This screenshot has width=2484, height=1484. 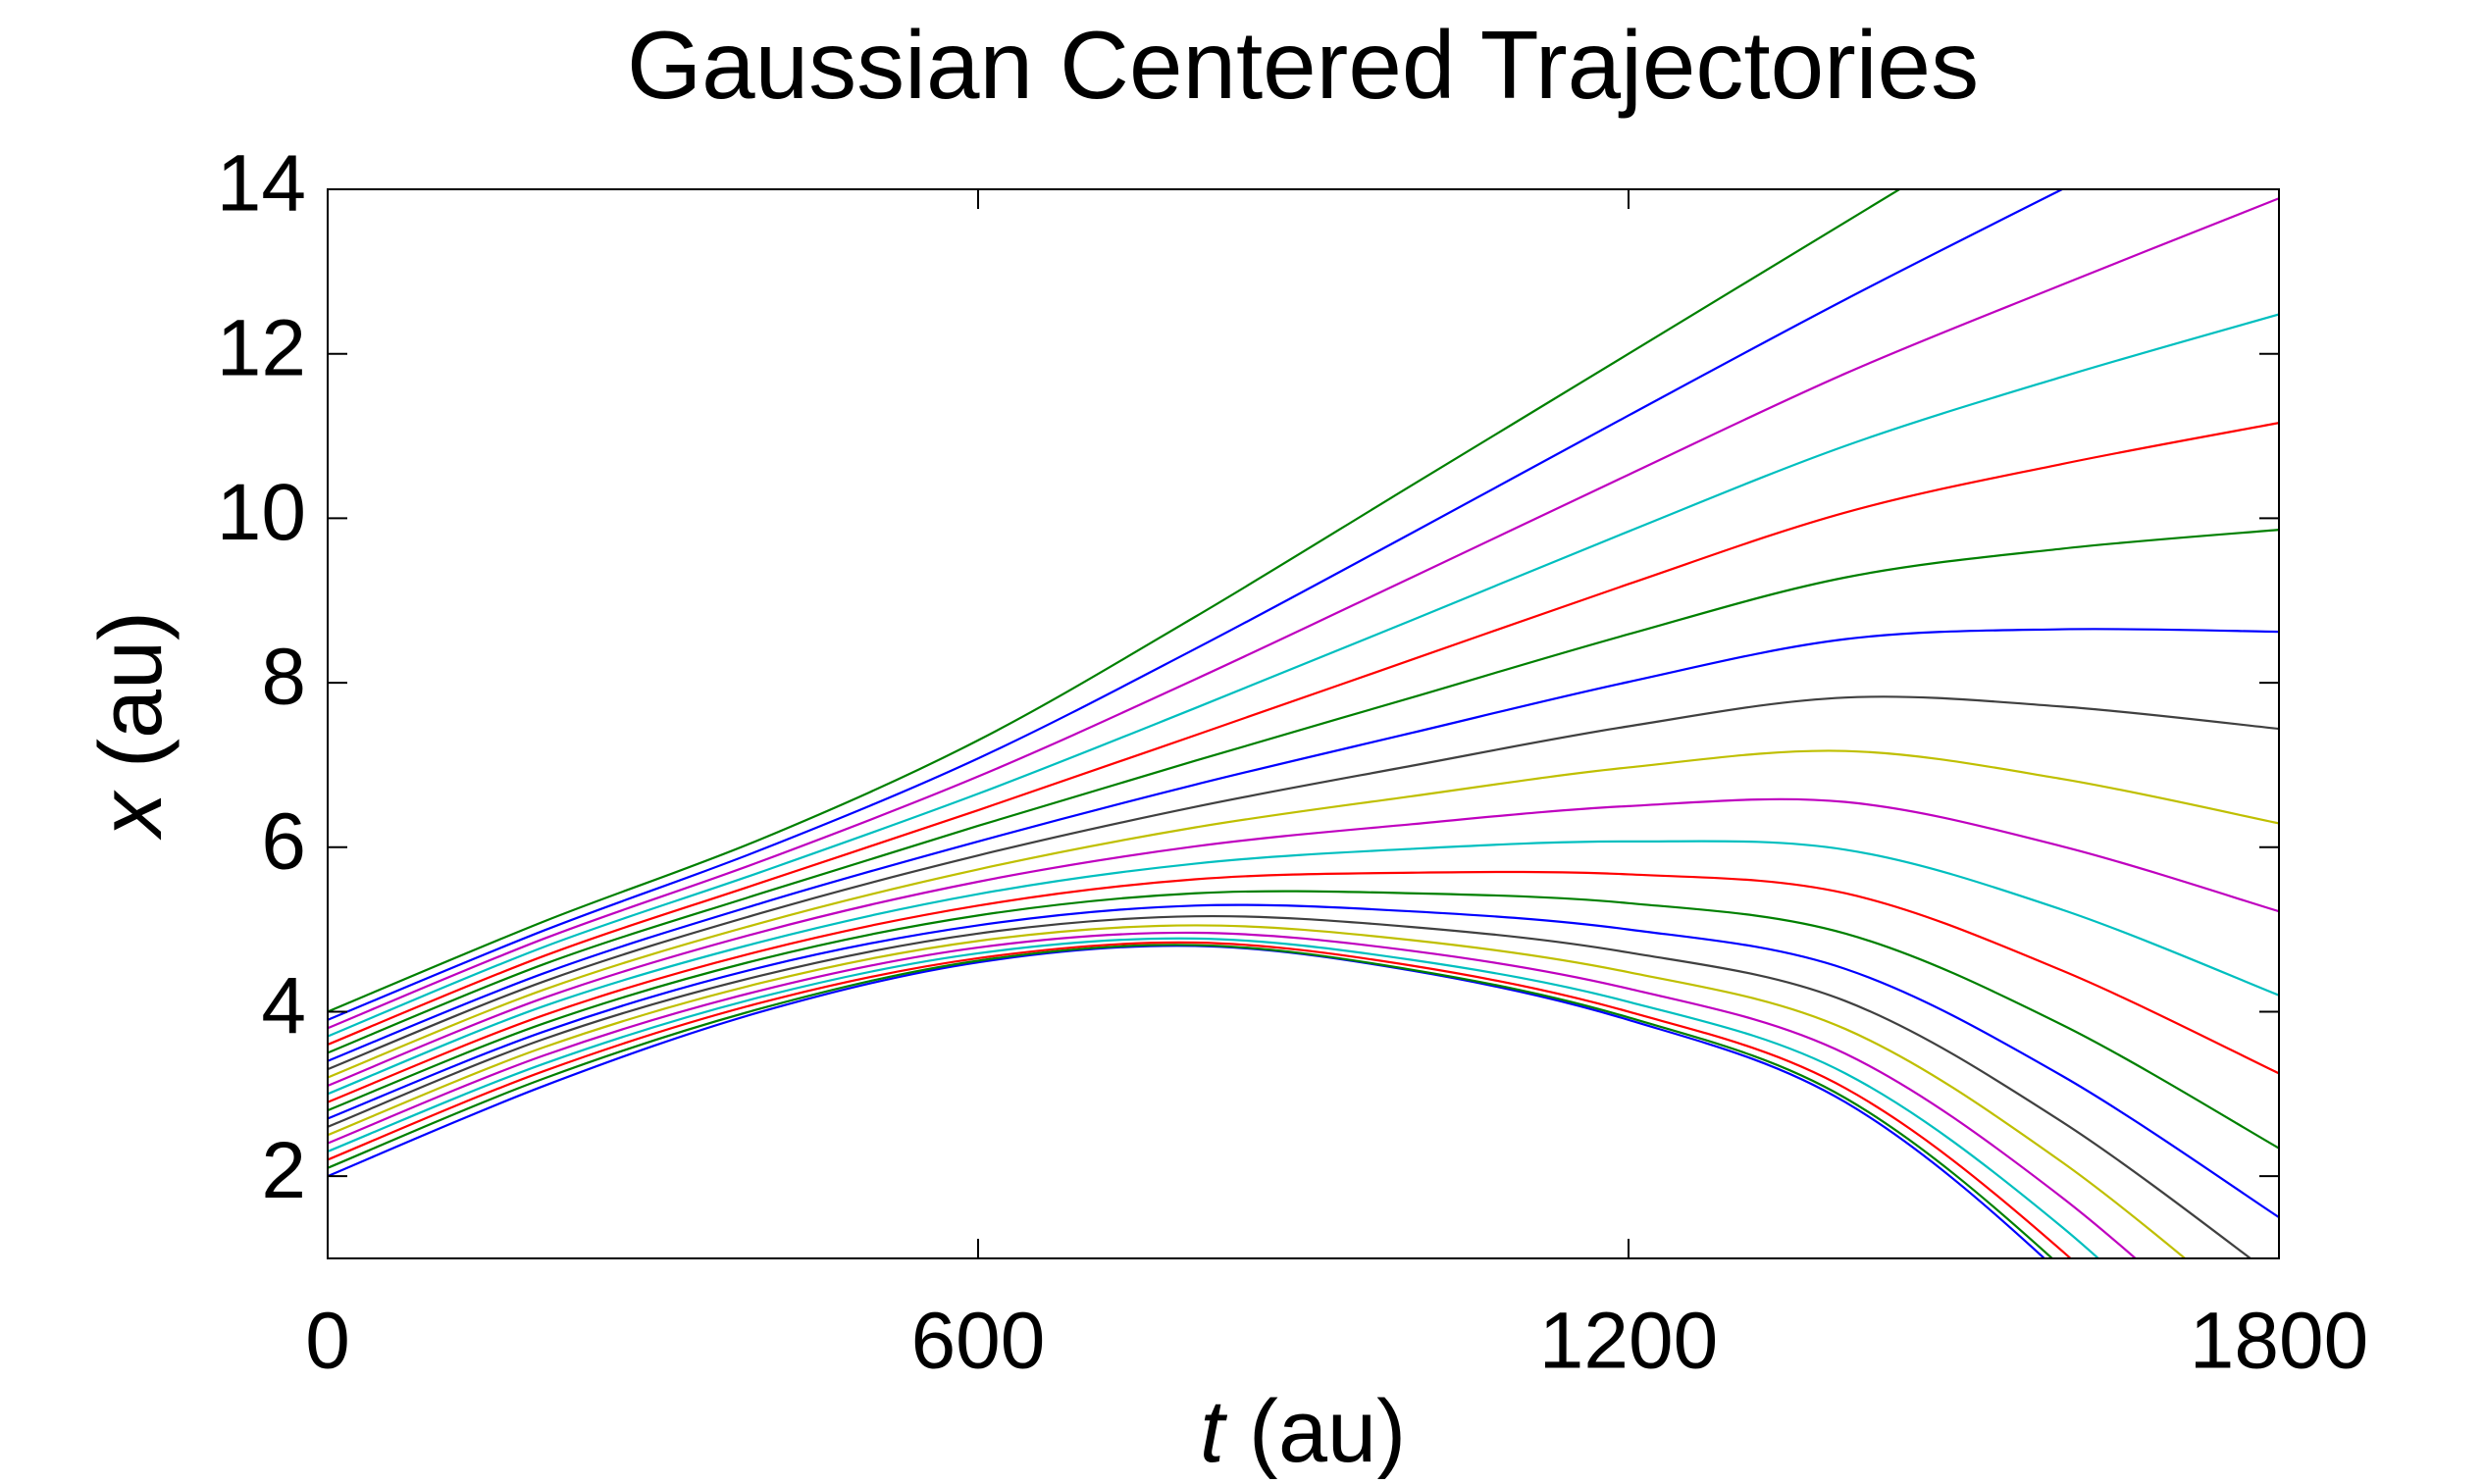 What do you see at coordinates (132, 690) in the screenshot?
I see `y-label-unit: (au)` at bounding box center [132, 690].